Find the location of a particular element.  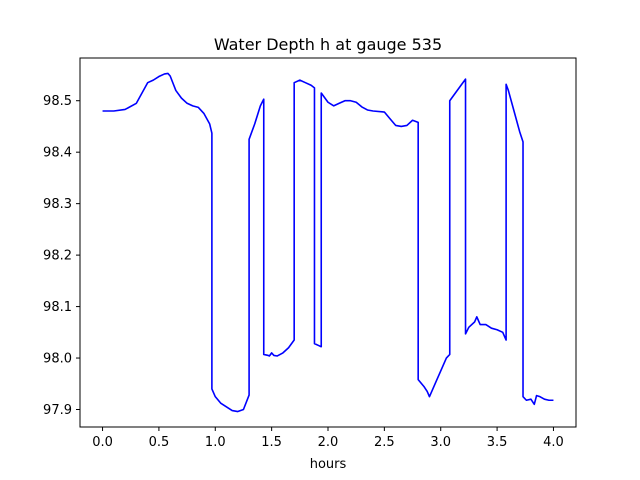

x-tick-label: 2.5 is located at coordinates (384, 442).